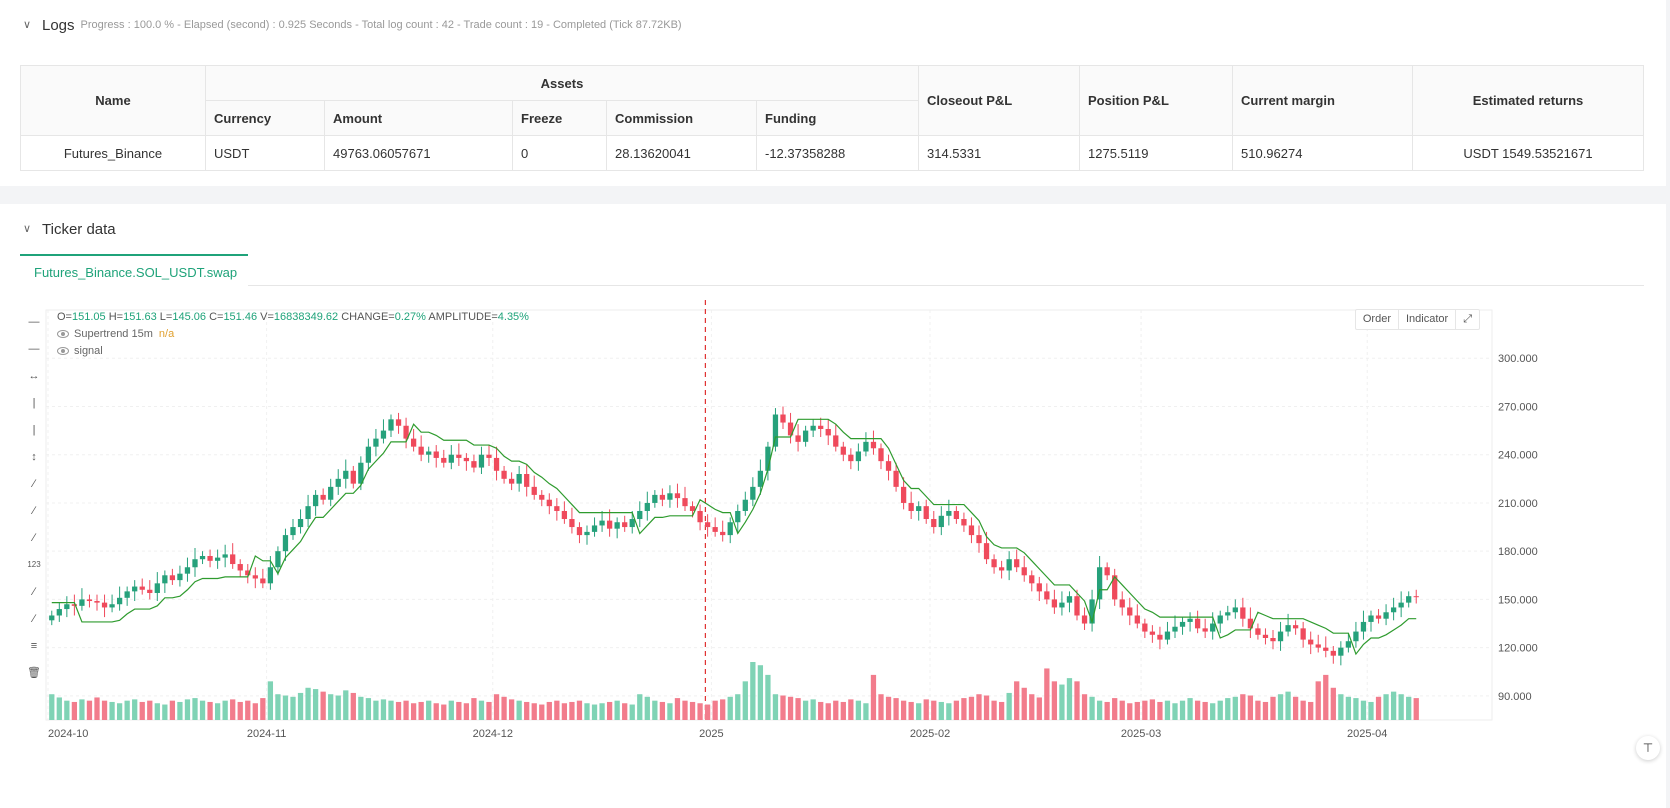  I want to click on horizontal-line-tool-icon: —, so click(34, 321).